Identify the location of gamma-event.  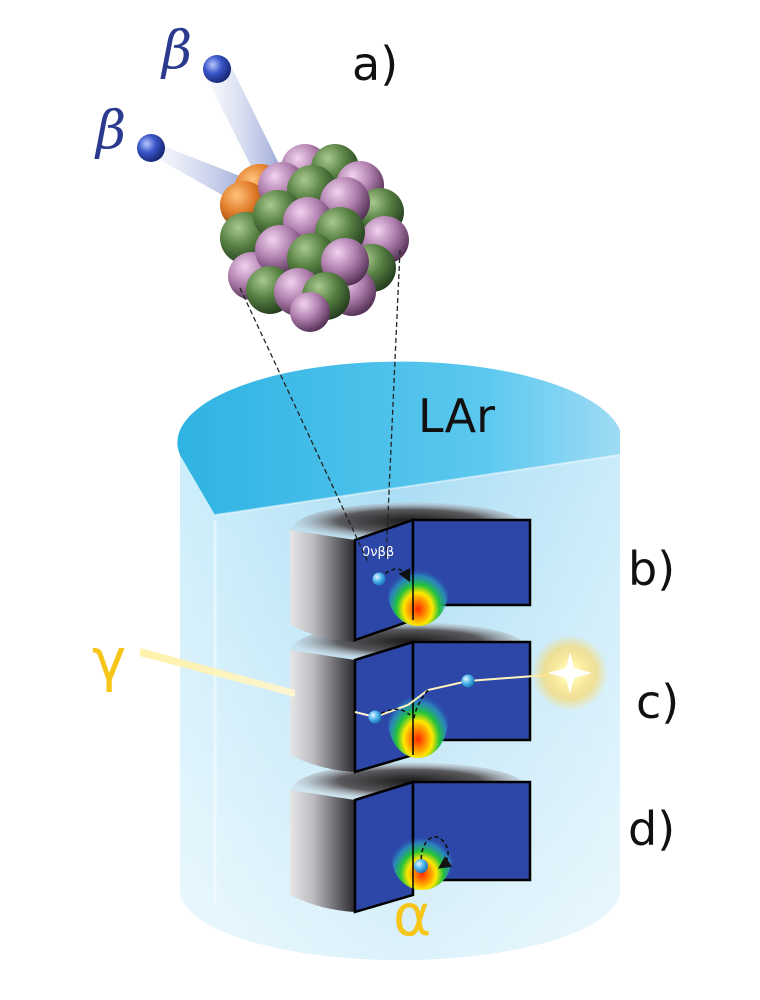
(374, 679).